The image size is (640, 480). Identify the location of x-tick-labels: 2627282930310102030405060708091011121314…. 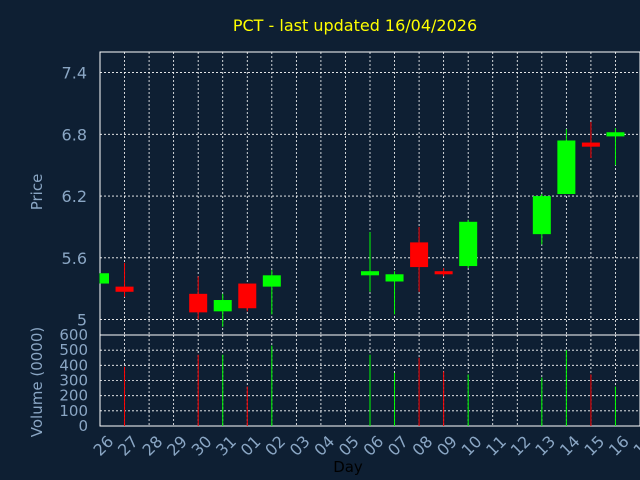
(364, 446).